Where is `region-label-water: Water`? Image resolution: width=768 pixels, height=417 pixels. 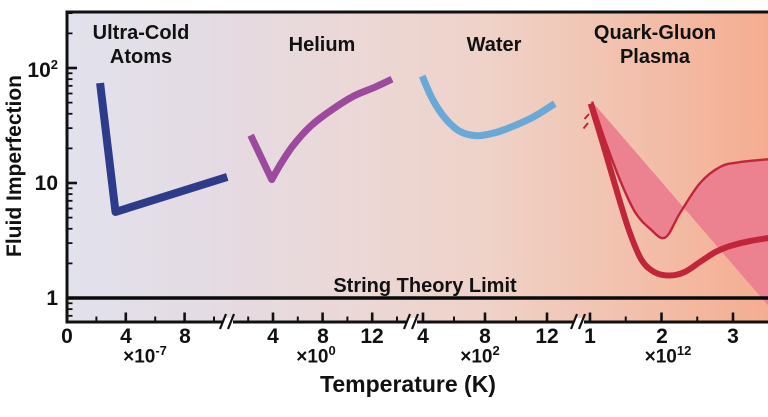 region-label-water: Water is located at coordinates (494, 45).